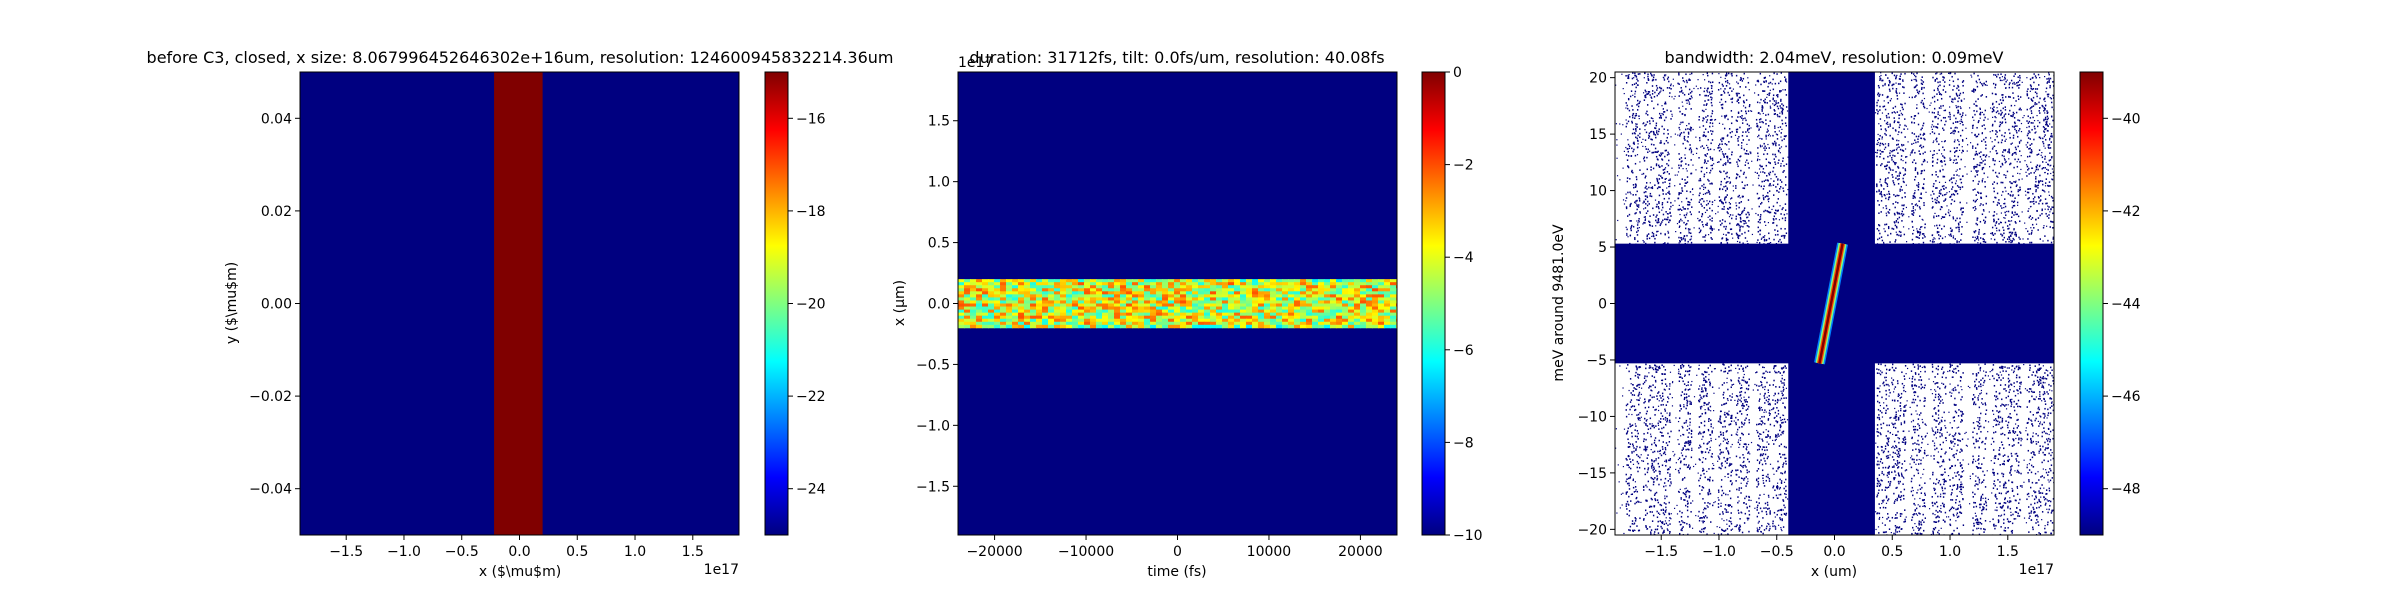  Describe the element at coordinates (276, 212) in the screenshot. I see `y-tick-label: 0.02` at that location.